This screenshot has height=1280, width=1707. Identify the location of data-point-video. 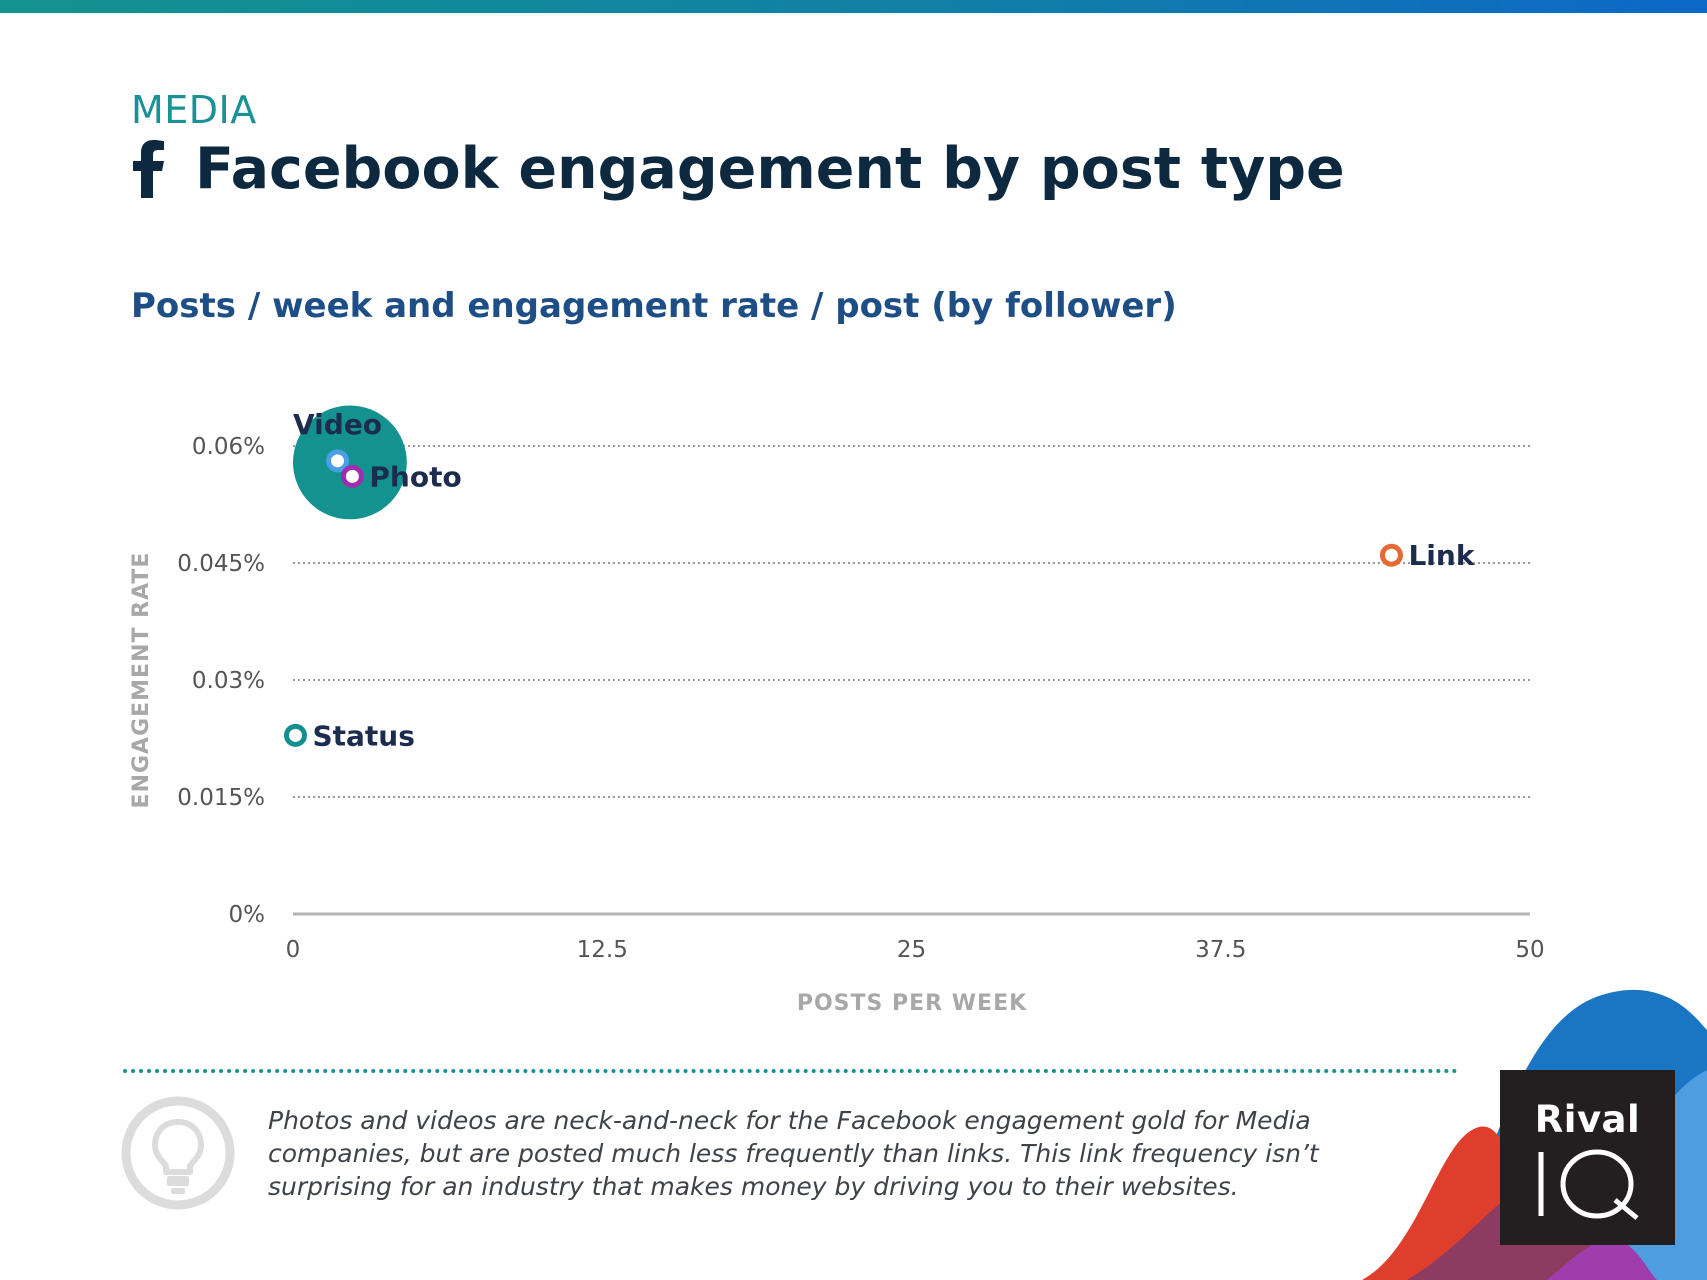
(338, 461).